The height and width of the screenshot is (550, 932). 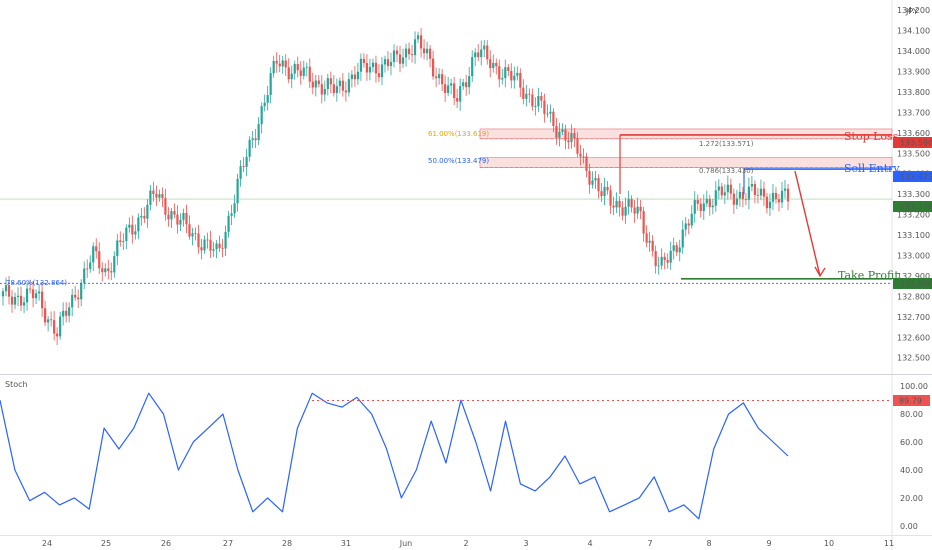 What do you see at coordinates (889, 543) in the screenshot?
I see `x-tick-label: 11` at bounding box center [889, 543].